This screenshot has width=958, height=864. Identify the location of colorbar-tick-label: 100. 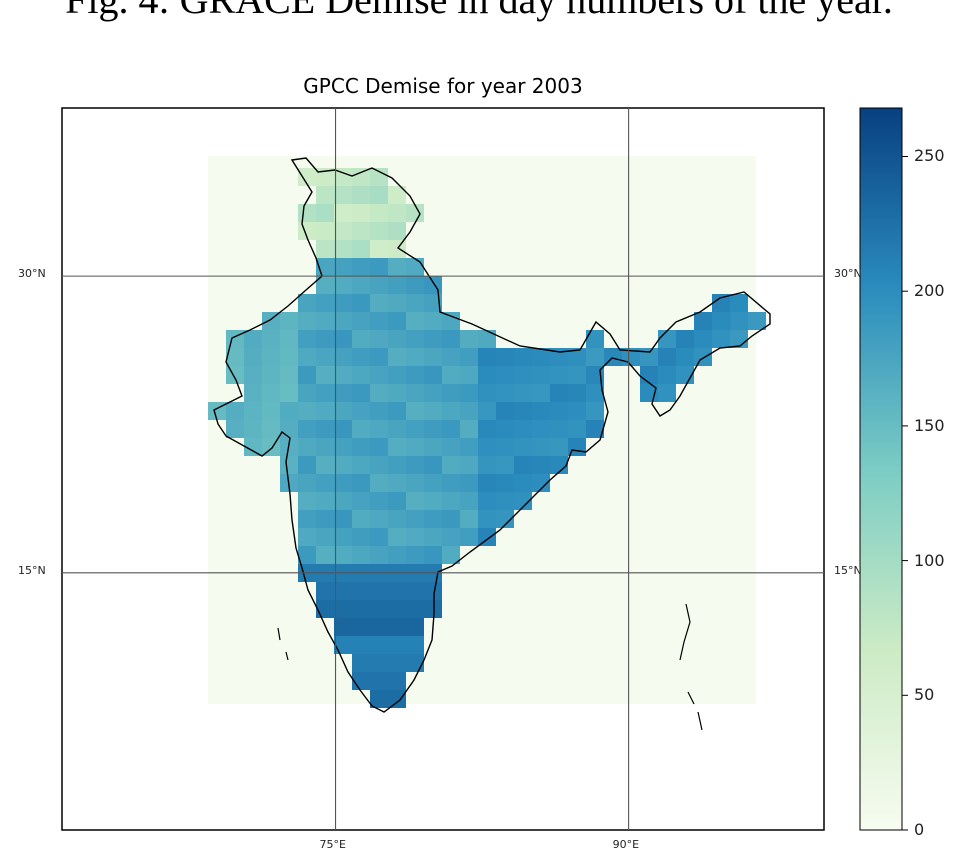
(929, 560).